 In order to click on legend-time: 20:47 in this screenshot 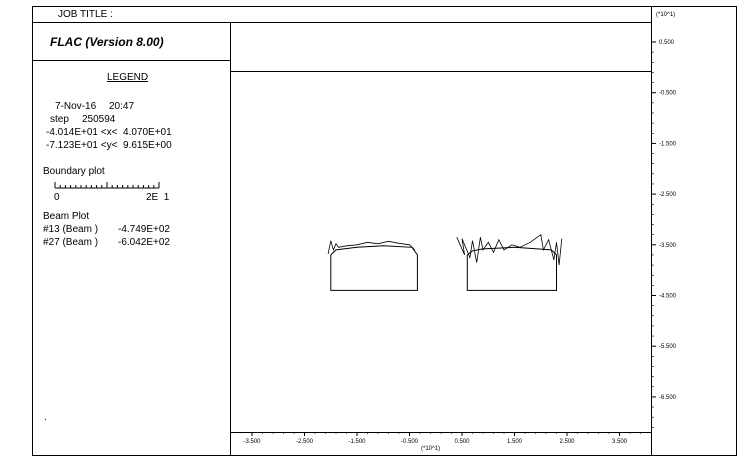, I will do `click(122, 106)`.